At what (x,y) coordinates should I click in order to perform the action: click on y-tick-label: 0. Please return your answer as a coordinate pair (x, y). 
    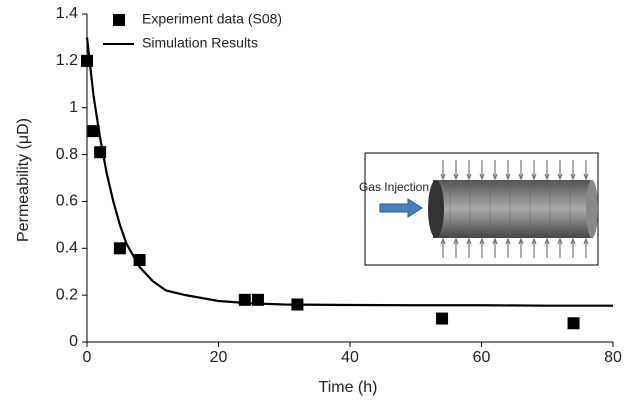
    Looking at the image, I should click on (73, 341).